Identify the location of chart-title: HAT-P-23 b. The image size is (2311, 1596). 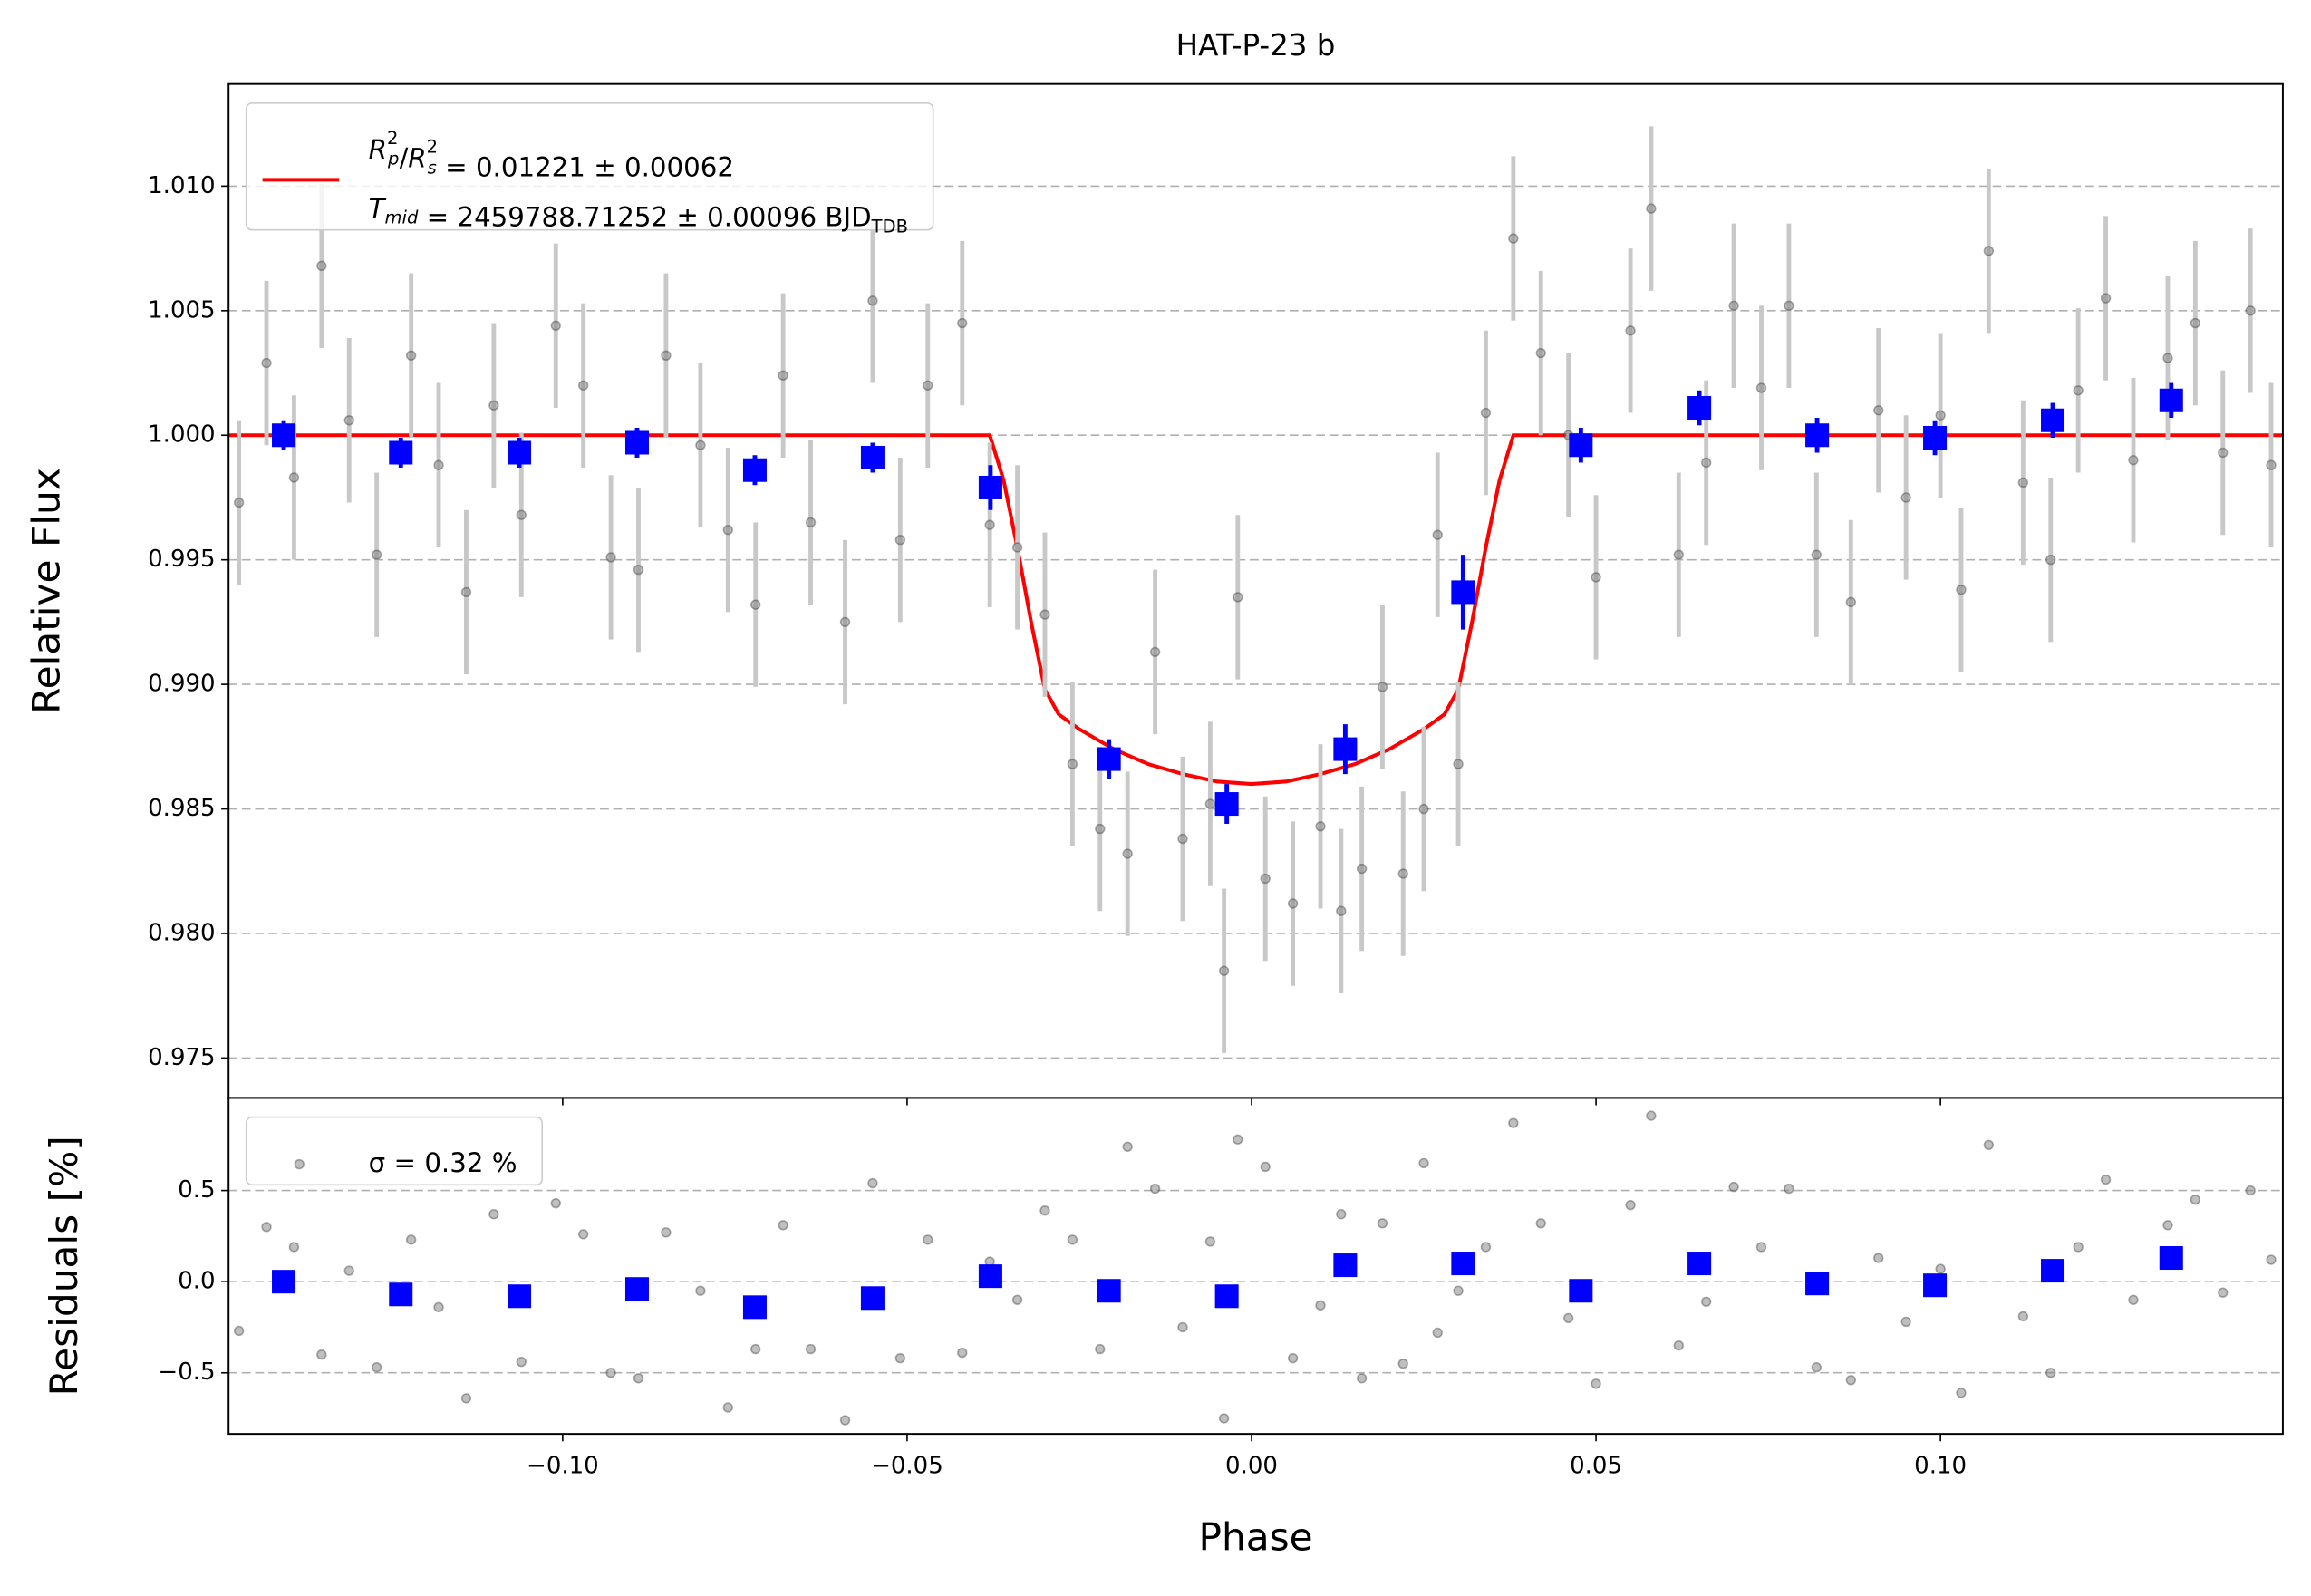
(1256, 45).